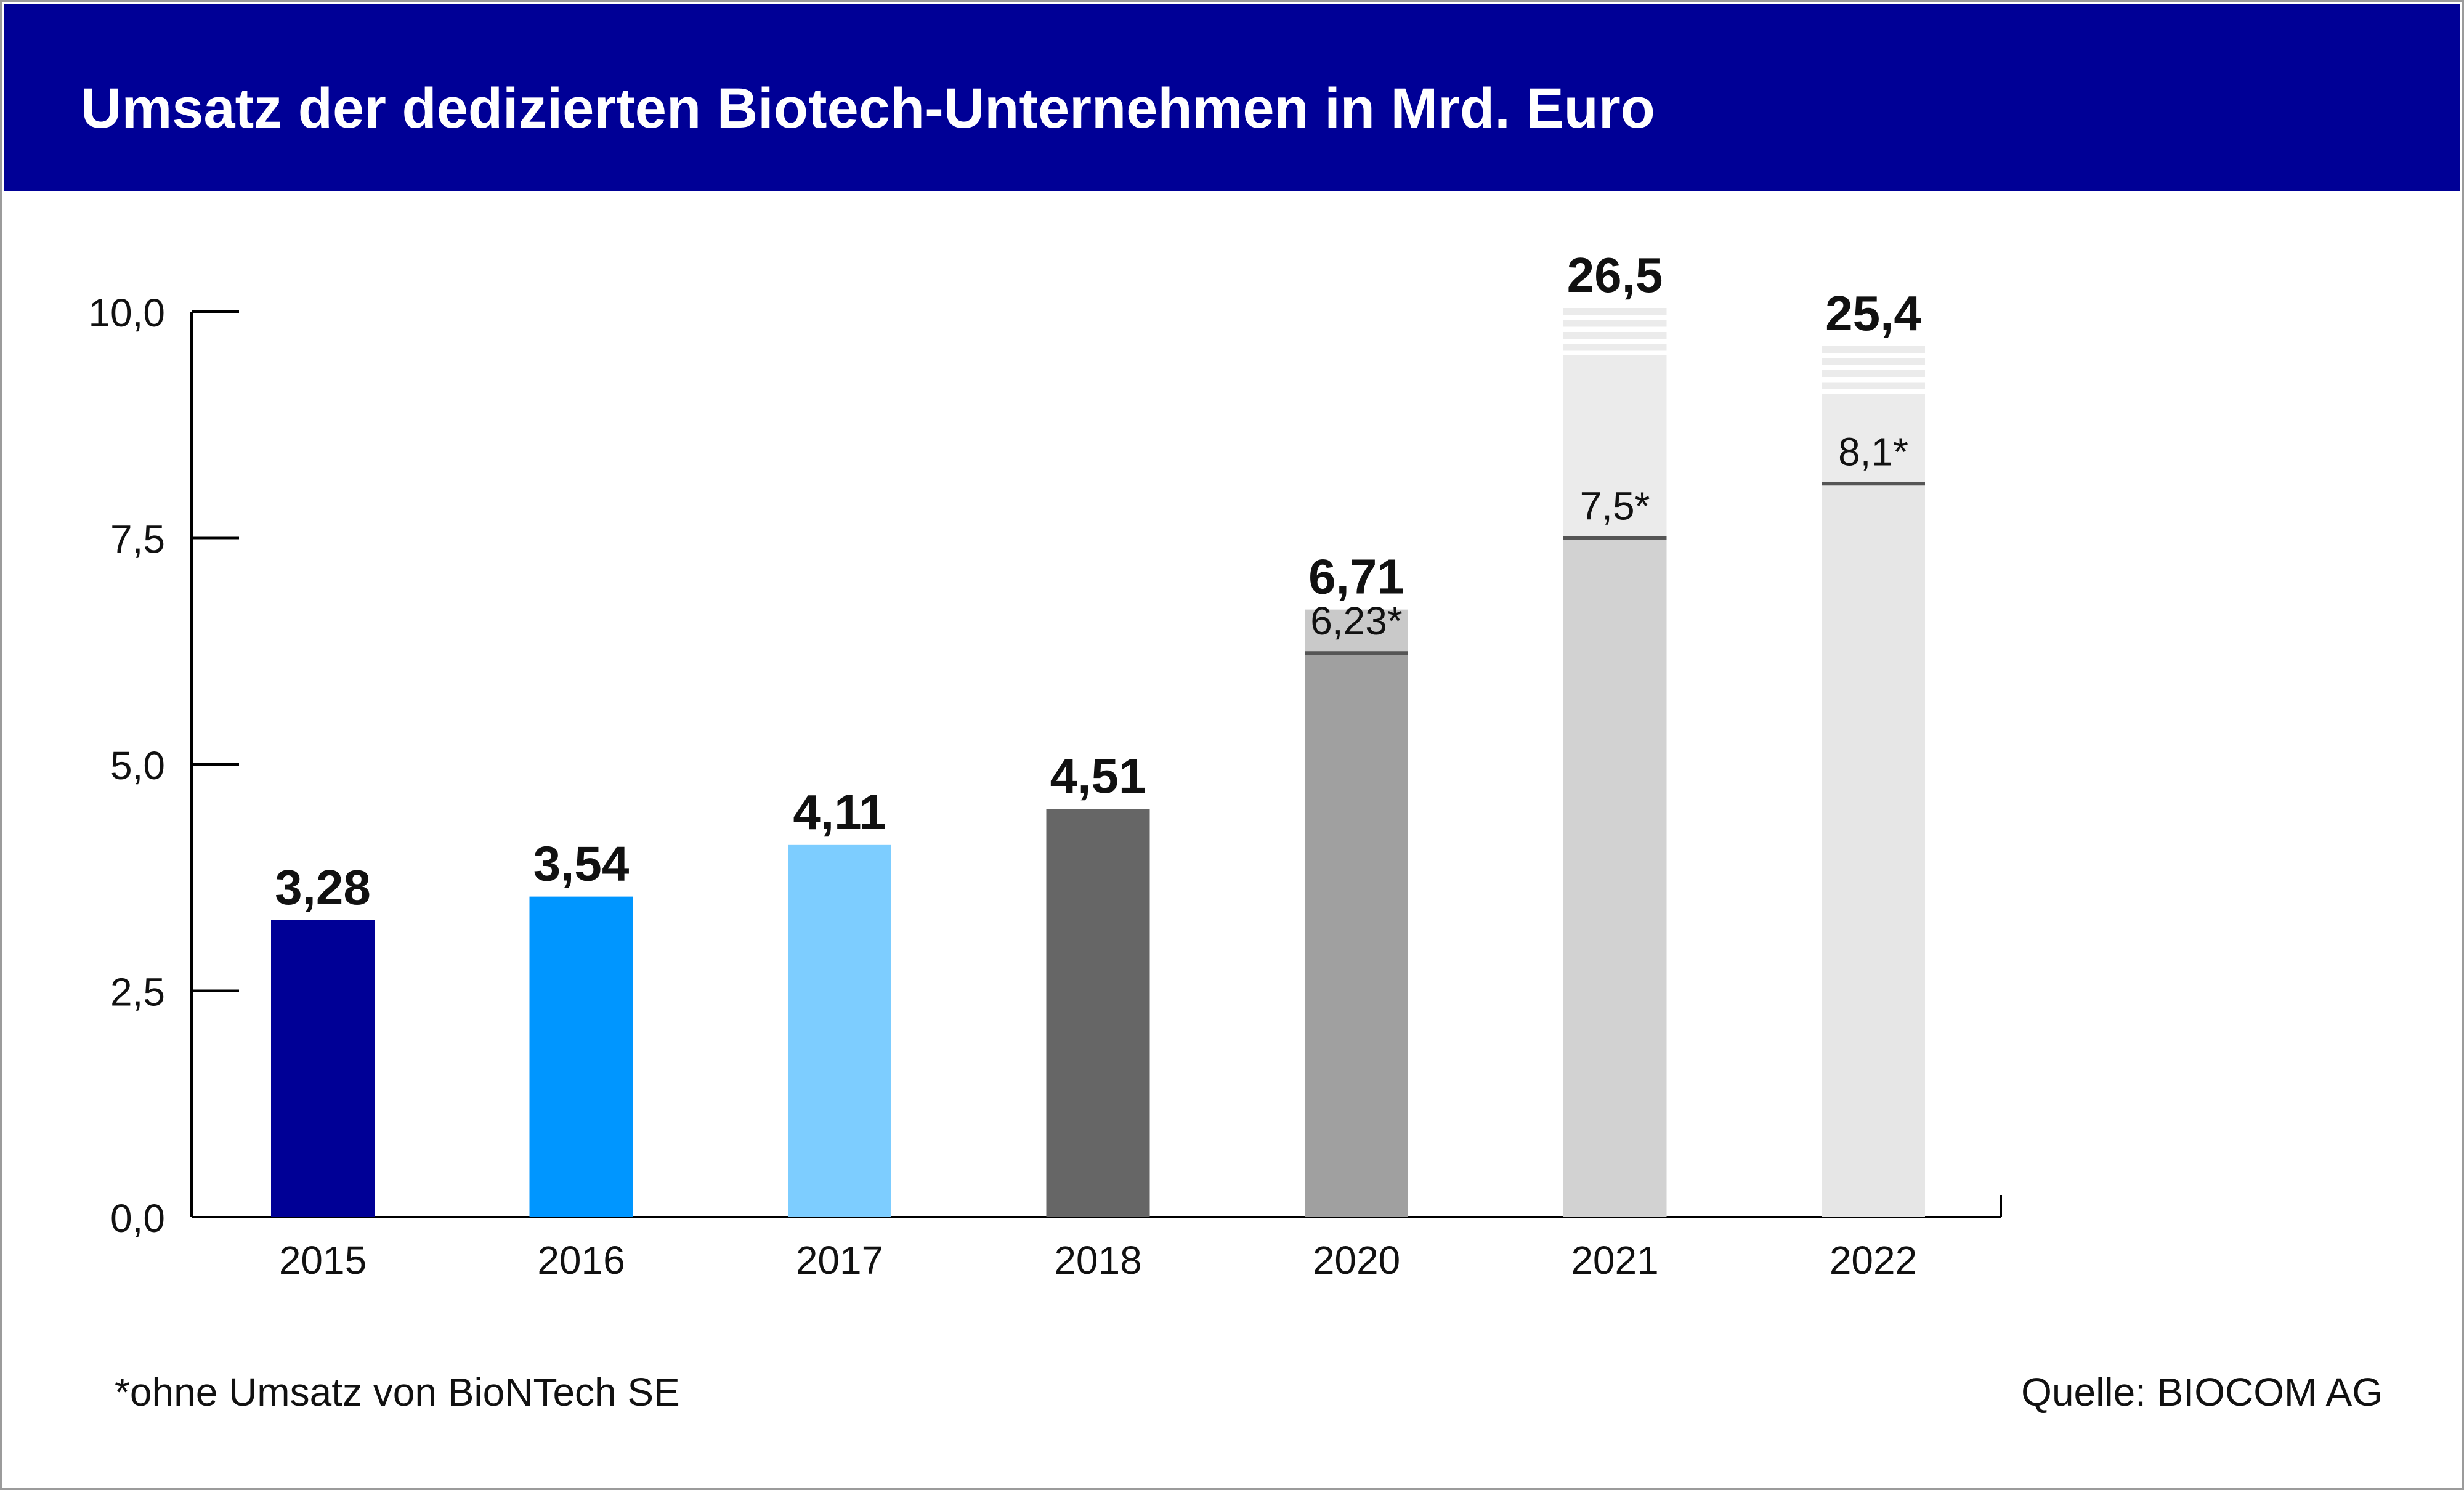 The image size is (2464, 1490). I want to click on excl-biontech-label: 8,1*, so click(1873, 452).